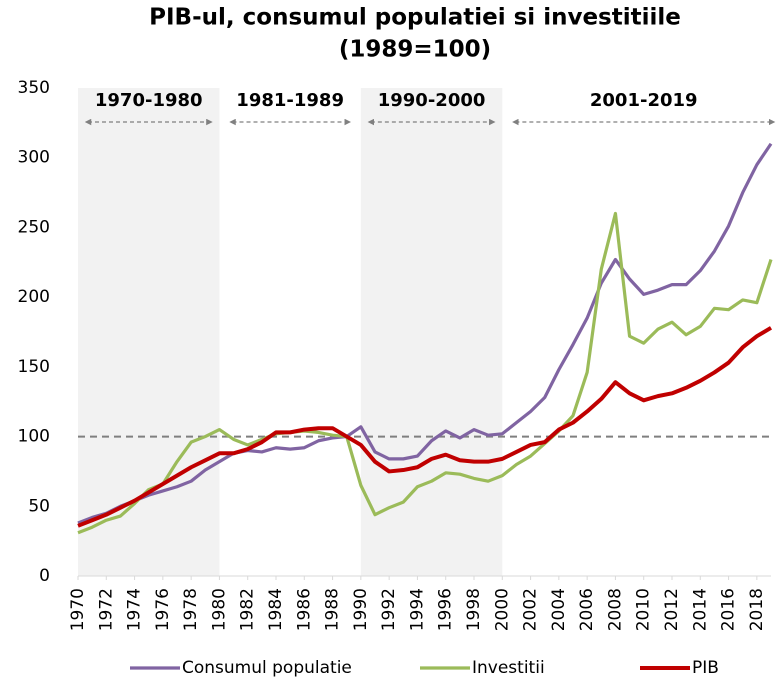 The image size is (781, 686). Describe the element at coordinates (34, 297) in the screenshot. I see `y-tick-label: 200` at that location.